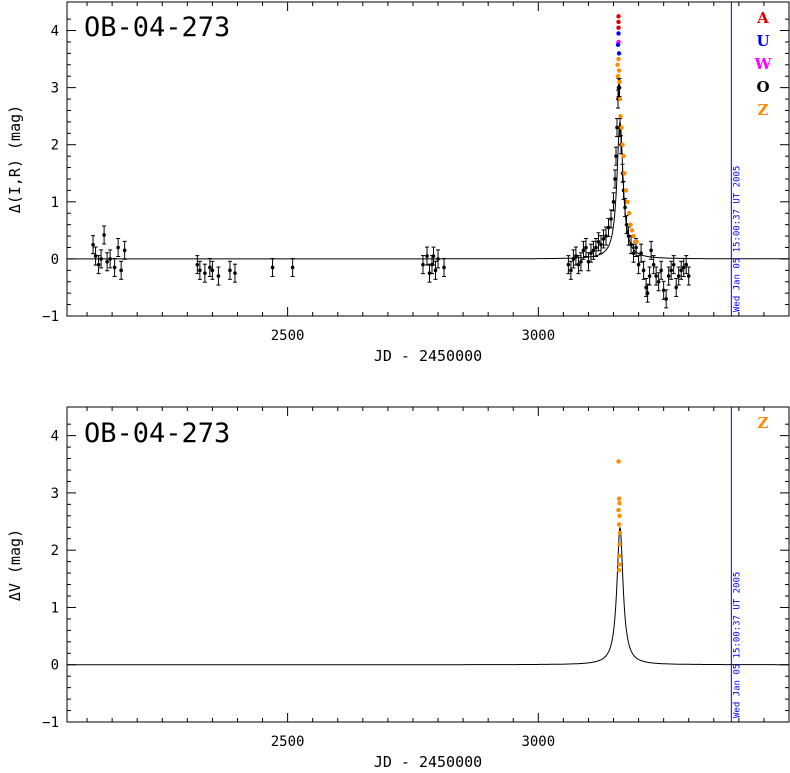 This screenshot has width=790, height=773. What do you see at coordinates (50, 723) in the screenshot?
I see `y-tick-label: −1` at bounding box center [50, 723].